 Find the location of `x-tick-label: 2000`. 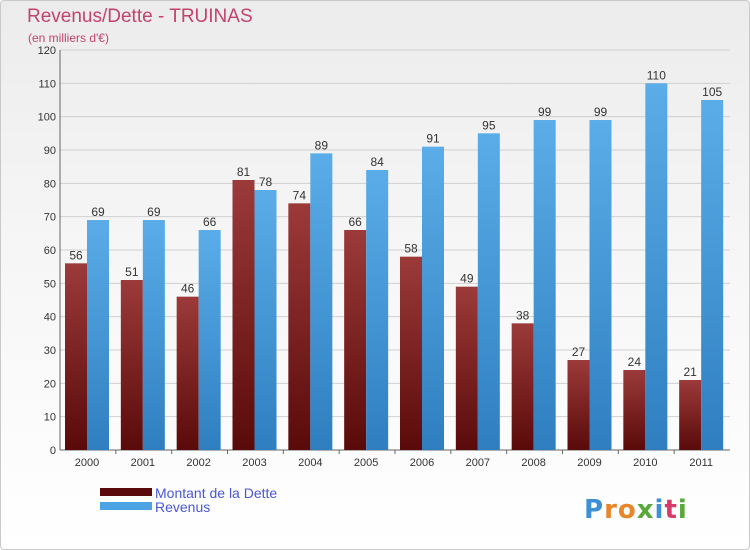

x-tick-label: 2000 is located at coordinates (87, 463).